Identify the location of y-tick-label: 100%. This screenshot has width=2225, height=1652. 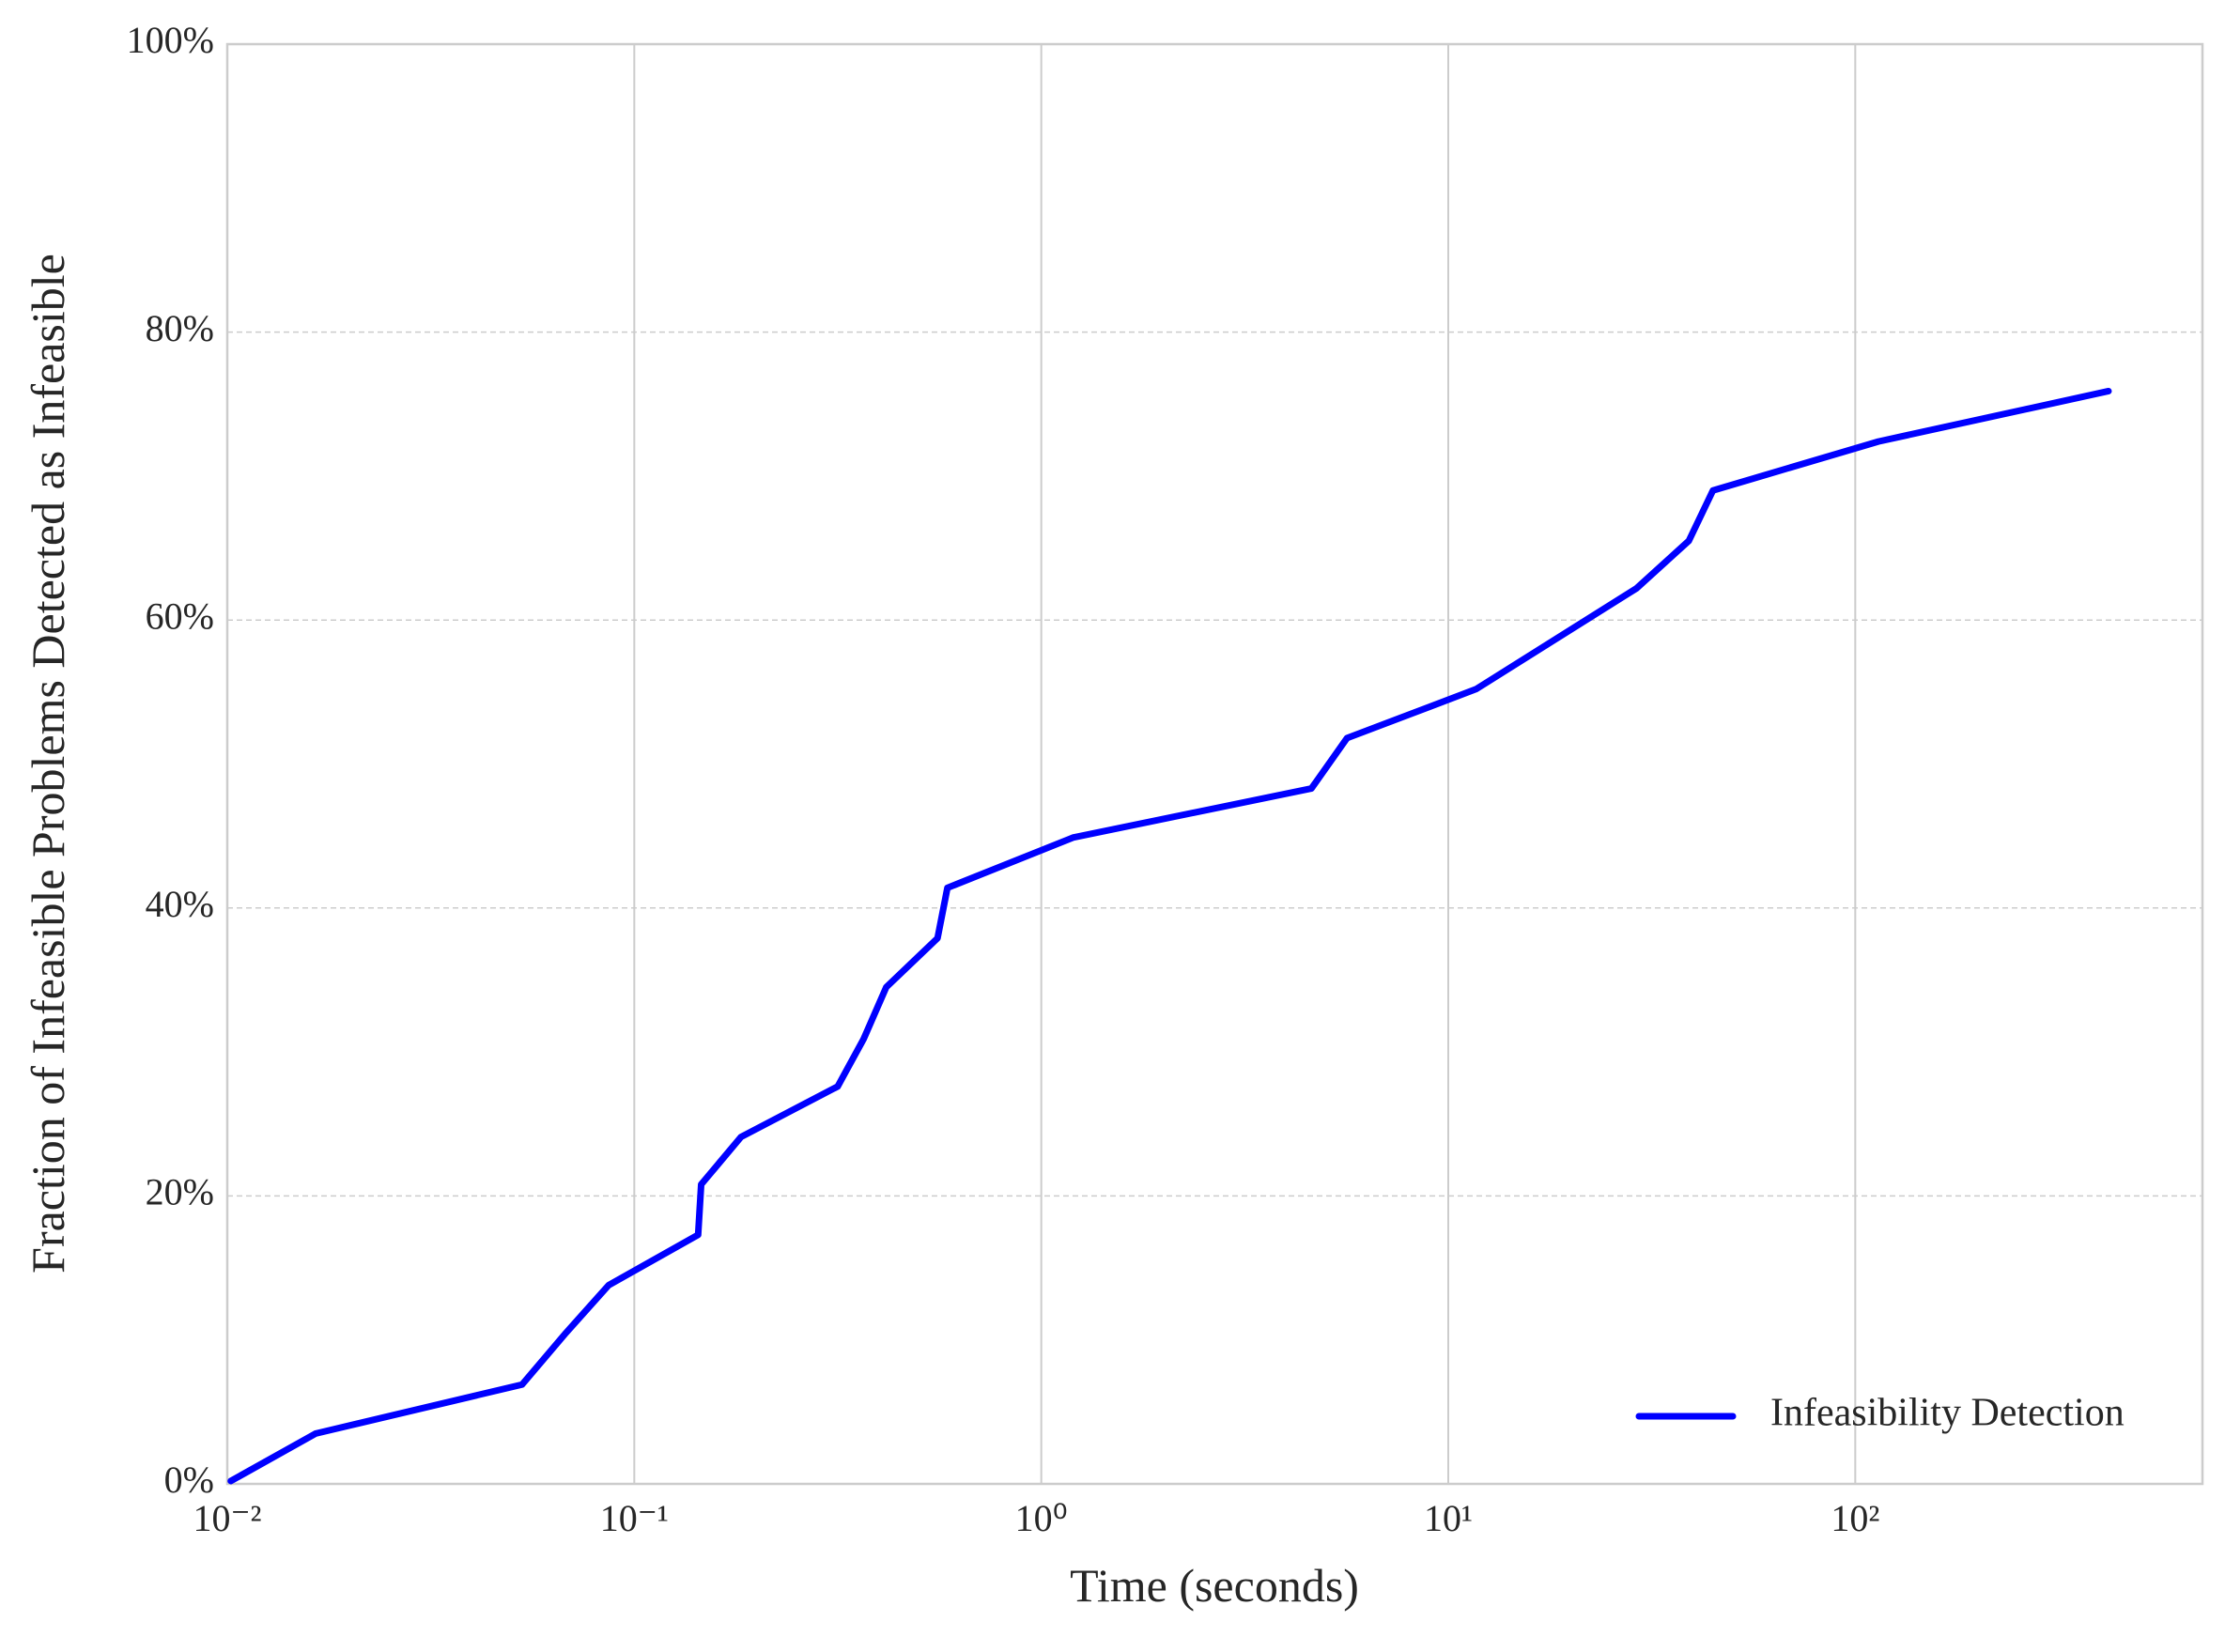
(170, 40).